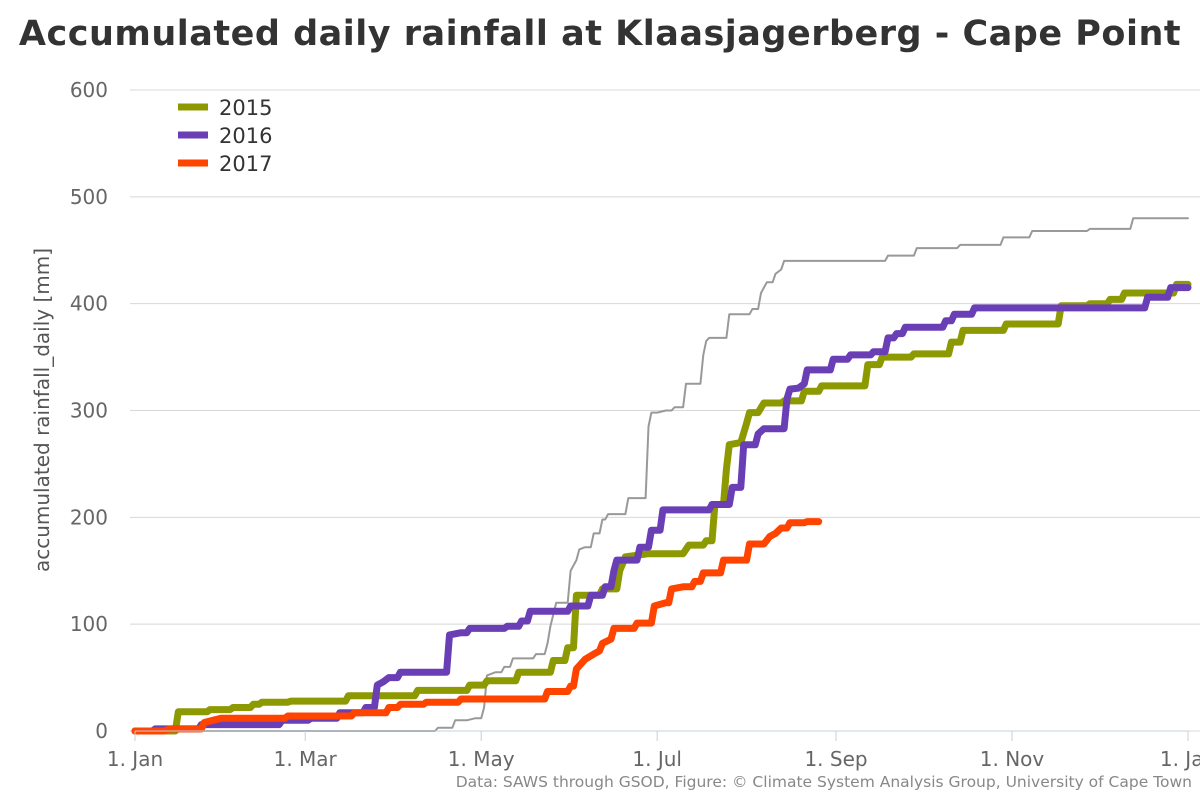  I want to click on legend-label: 2017, so click(245, 164).